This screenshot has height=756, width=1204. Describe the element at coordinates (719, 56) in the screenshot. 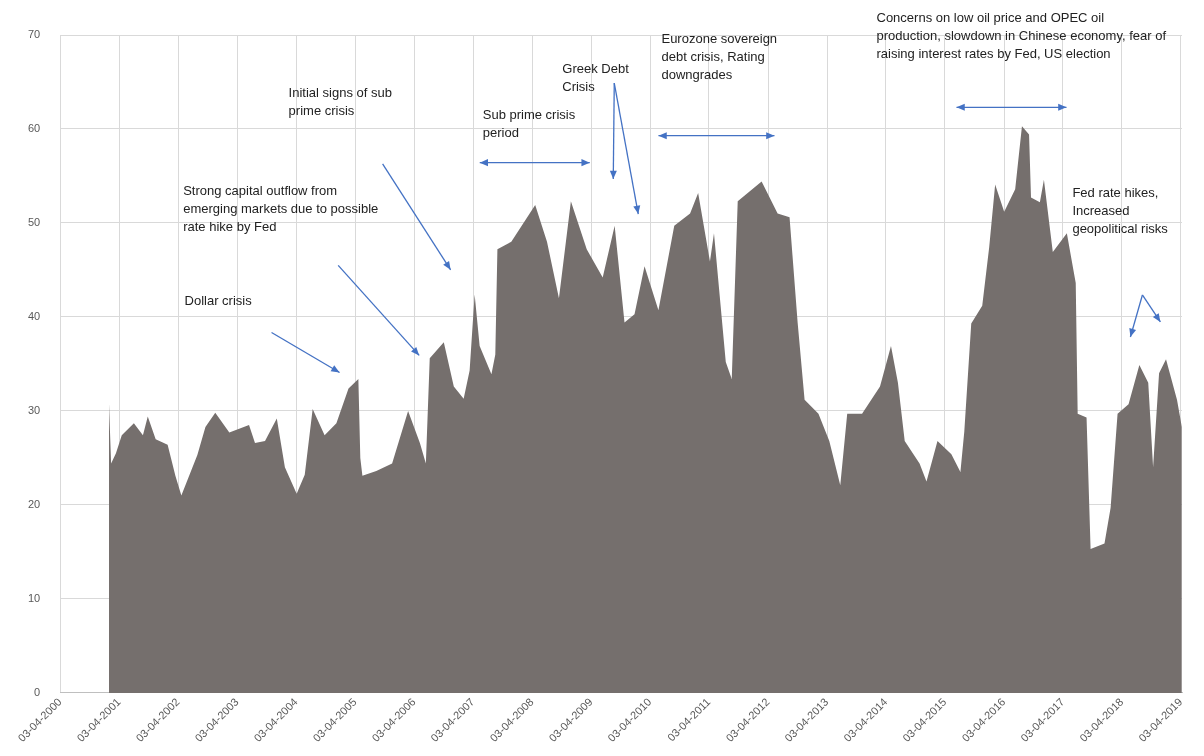

I see `annotation: Eurozone sovereign debt crisis, Rating downgrades` at that location.